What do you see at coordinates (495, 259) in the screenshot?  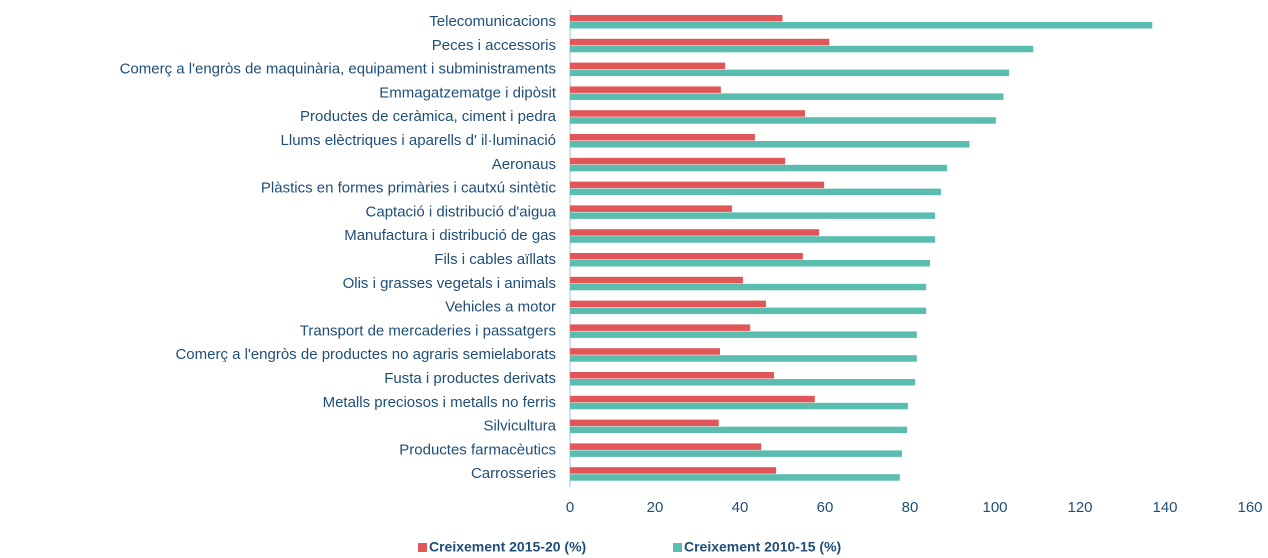 I see `y-tick-label: Fils i cables aïllats` at bounding box center [495, 259].